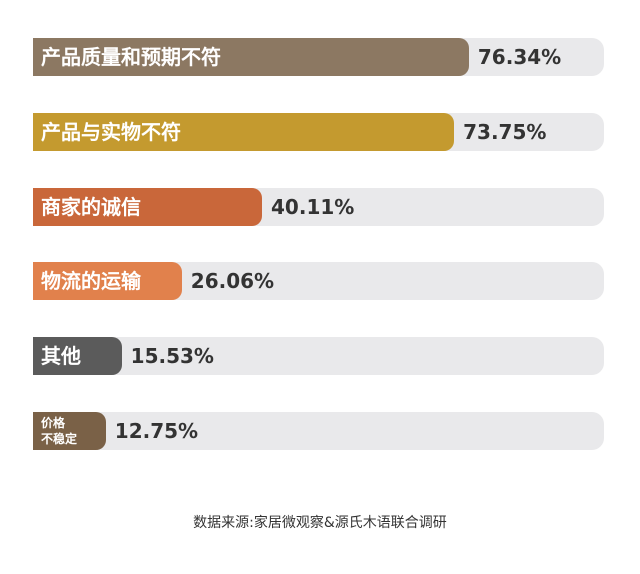  I want to click on value-label: 12.75%, so click(156, 431).